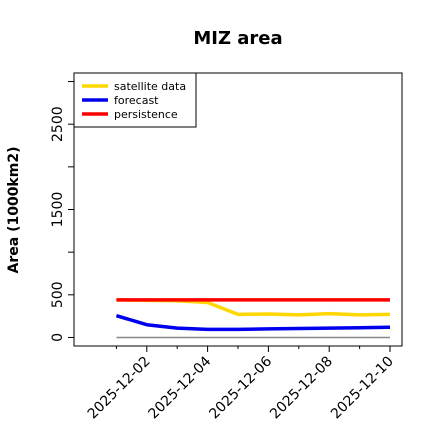 Image resolution: width=440 pixels, height=440 pixels. Describe the element at coordinates (237, 38) in the screenshot. I see `chart-title: MIZ area` at that location.